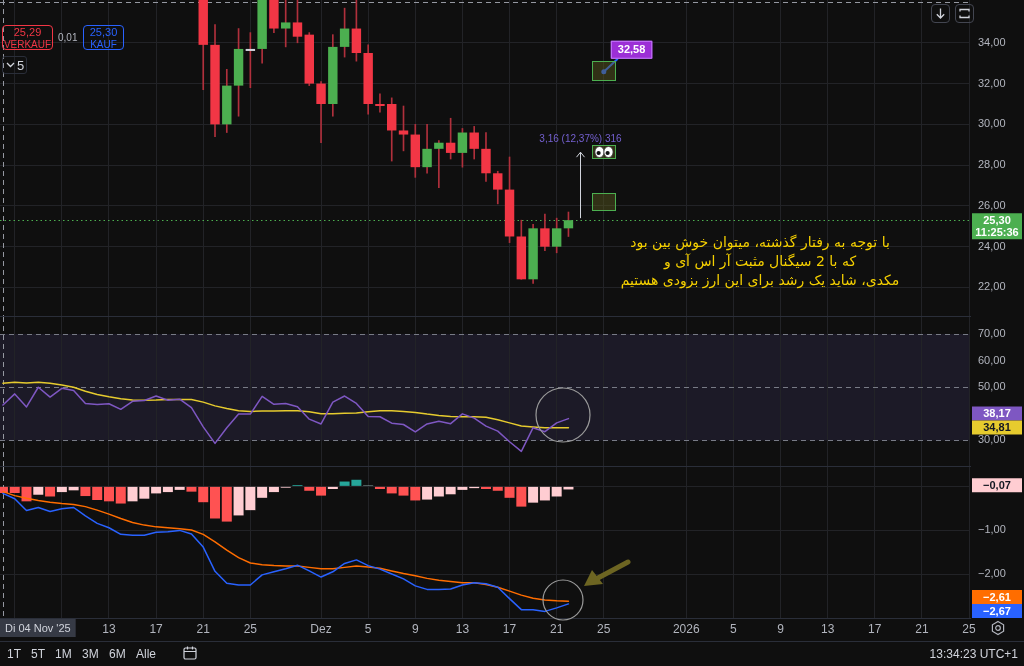  I want to click on text: −2,67, so click(997, 610).